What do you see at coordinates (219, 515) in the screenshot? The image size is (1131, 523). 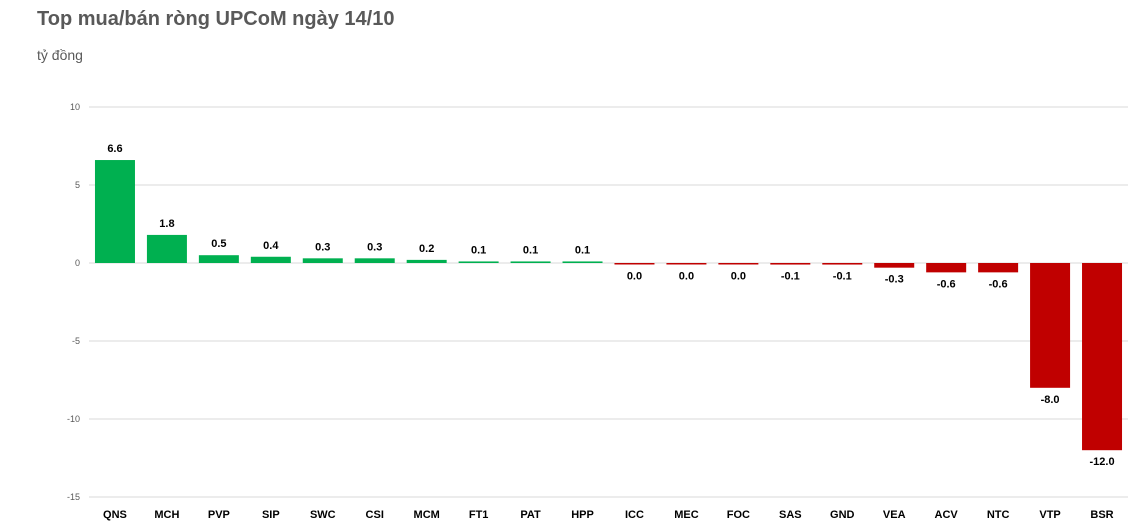 I see `x-tick-label: PVP` at bounding box center [219, 515].